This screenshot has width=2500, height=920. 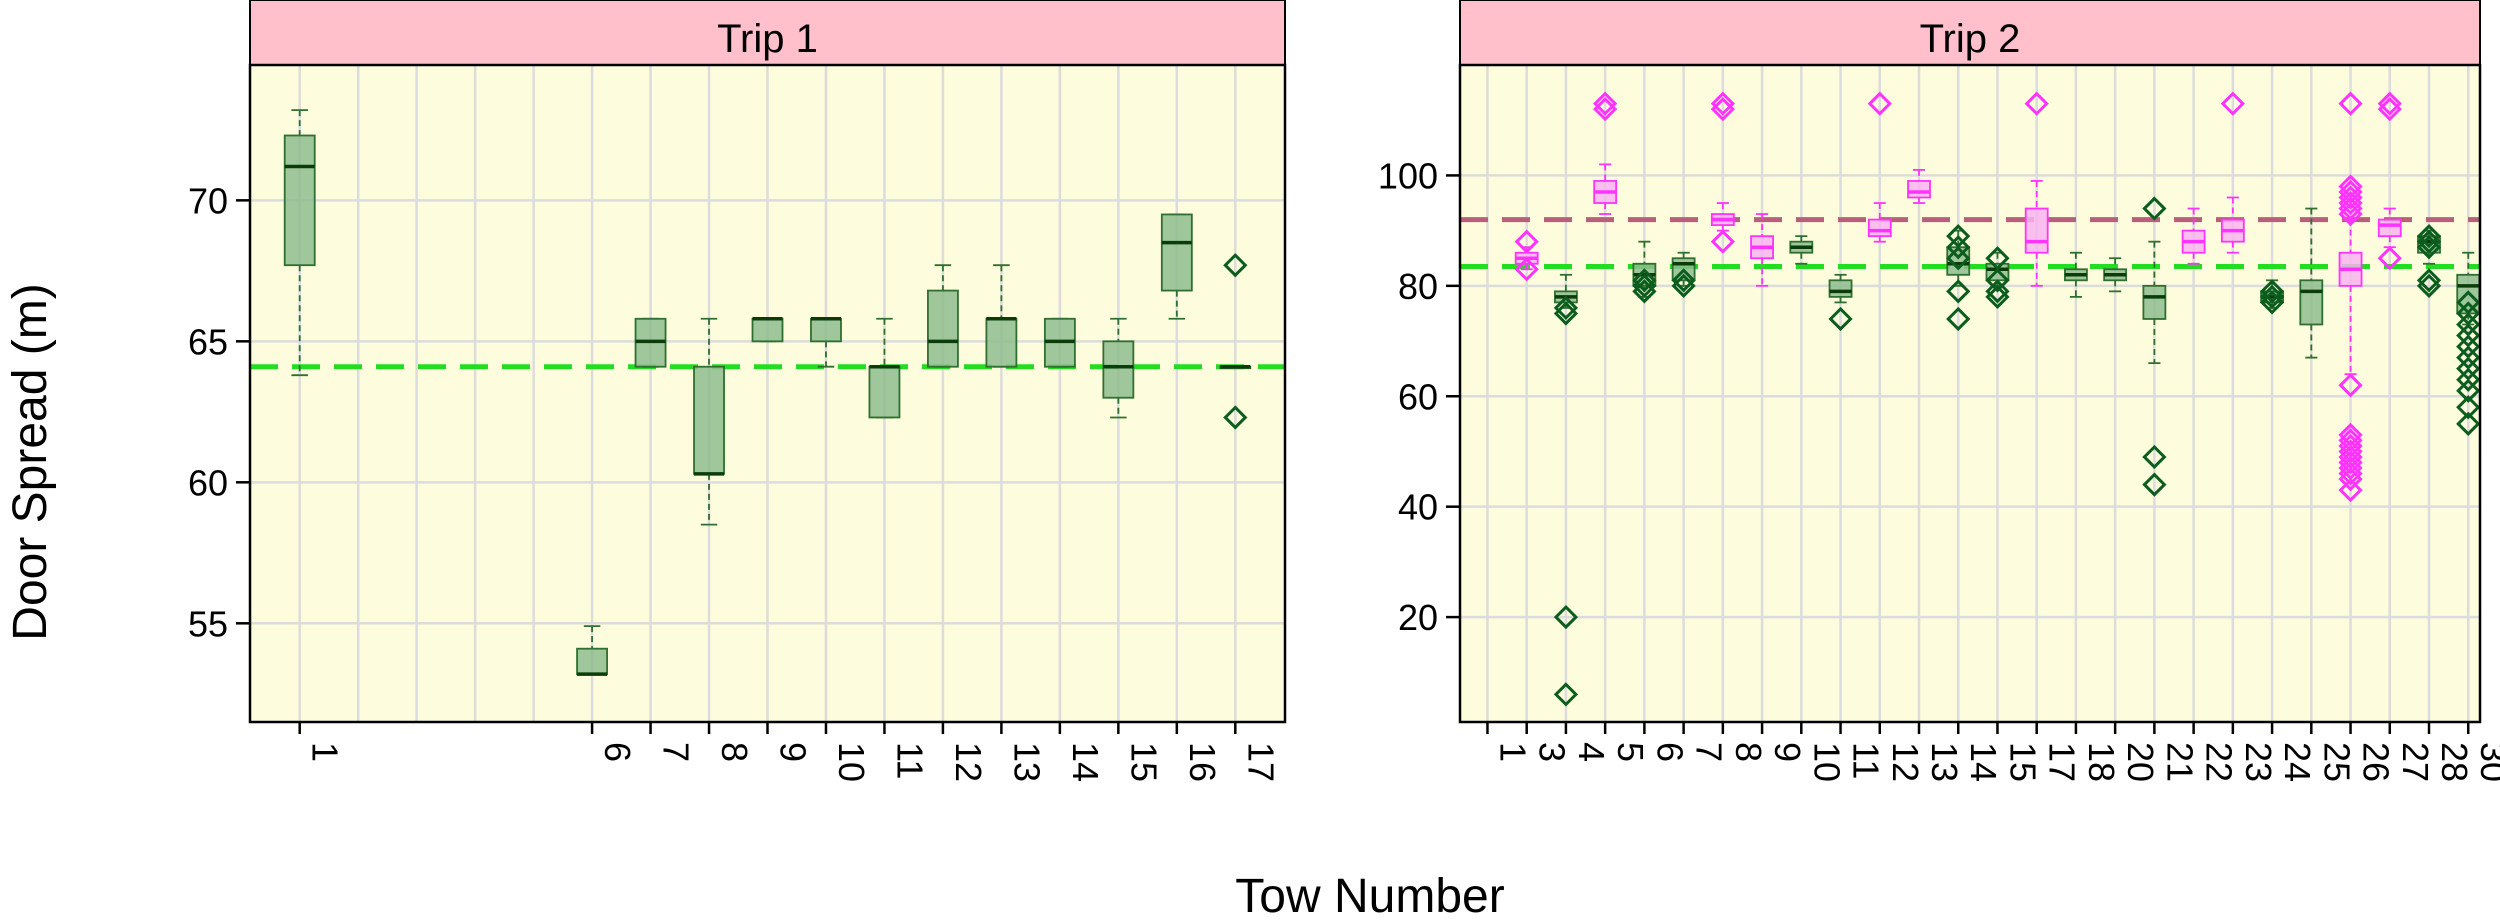 What do you see at coordinates (1143, 762) in the screenshot?
I see `x-tick-label: 15` at bounding box center [1143, 762].